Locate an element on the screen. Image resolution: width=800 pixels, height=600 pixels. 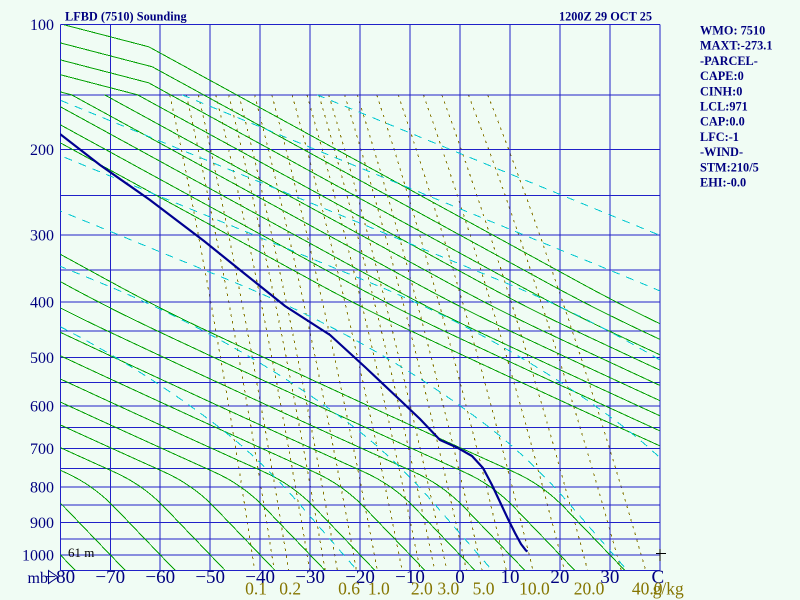
svg-text: 10 is located at coordinates (509, 577).